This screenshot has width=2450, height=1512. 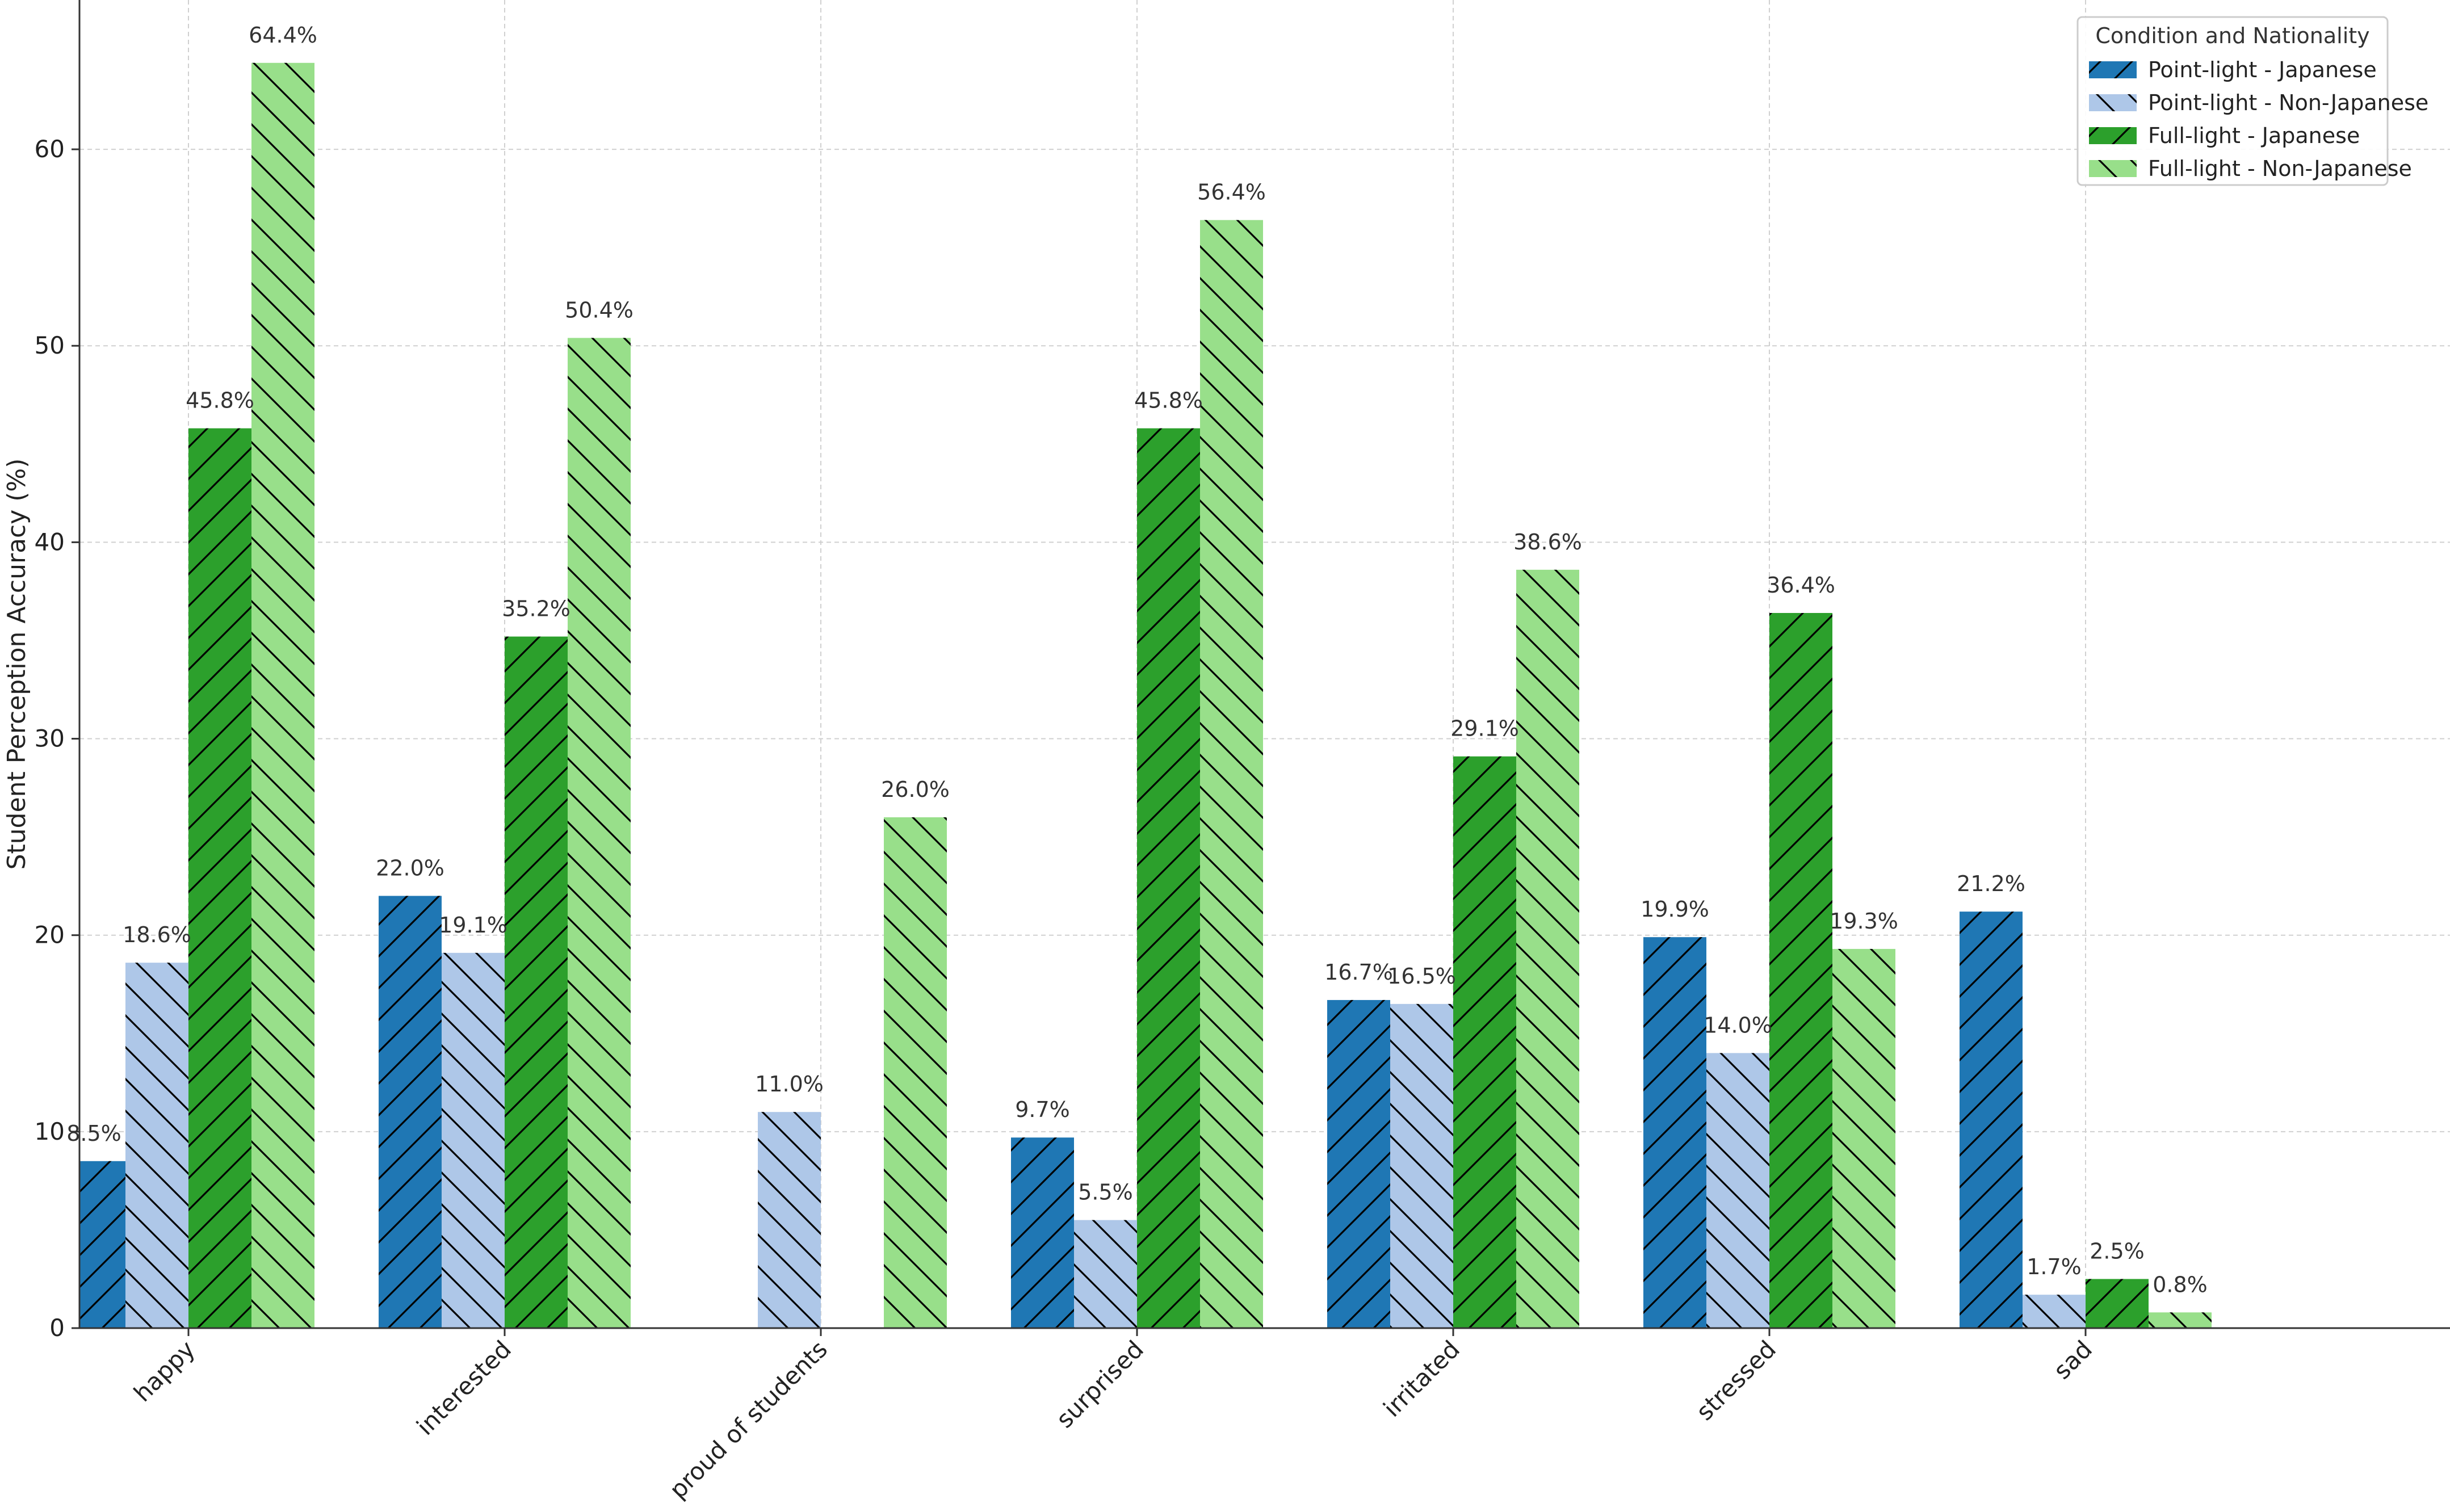 What do you see at coordinates (164, 1371) in the screenshot?
I see `x-tick-label: happy` at bounding box center [164, 1371].